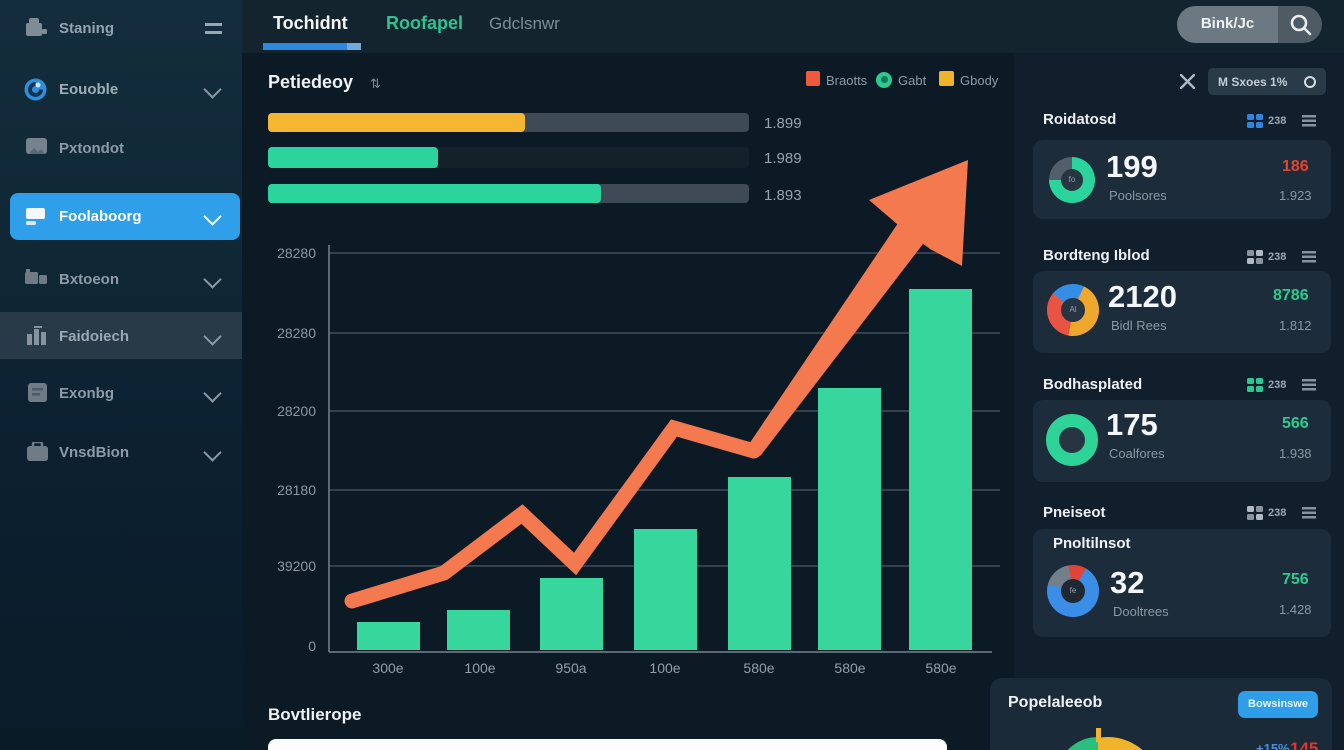 The image size is (1344, 750). Describe the element at coordinates (387, 668) in the screenshot. I see `svg-text: 300e` at that location.